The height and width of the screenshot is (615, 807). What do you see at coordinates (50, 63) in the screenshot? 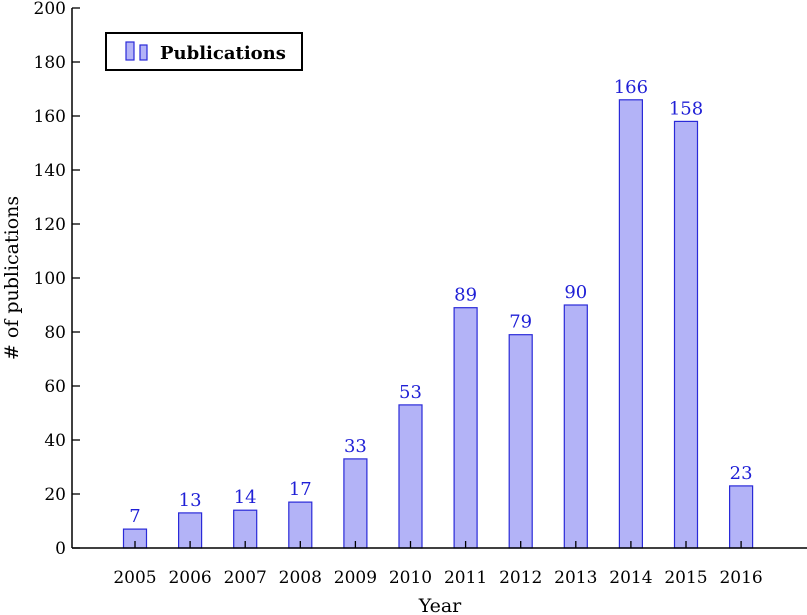
I see `y-tick-label: 180` at bounding box center [50, 63].